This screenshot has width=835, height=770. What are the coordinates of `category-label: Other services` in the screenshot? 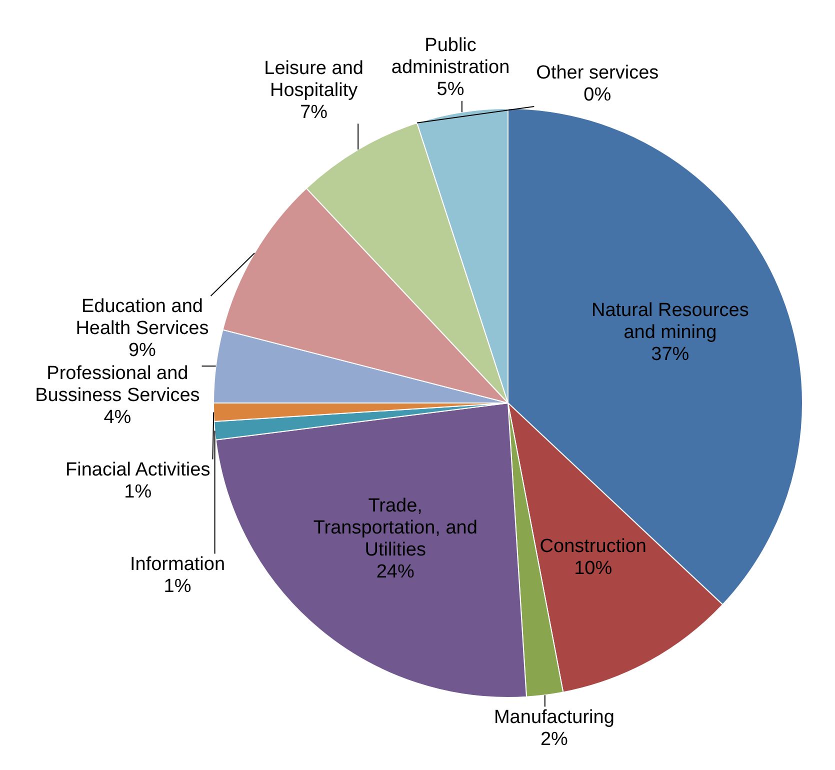 It's located at (597, 73).